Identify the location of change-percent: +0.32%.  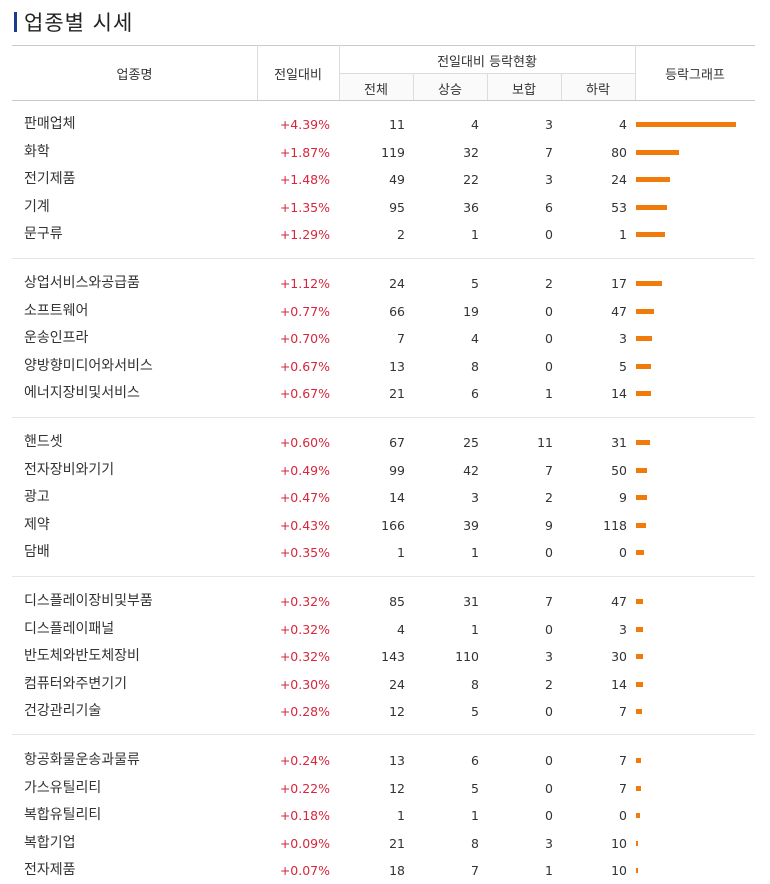
(304, 657).